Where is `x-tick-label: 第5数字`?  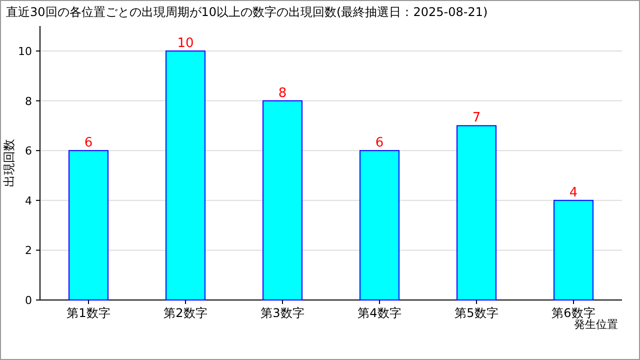
x-tick-label: 第5数字 is located at coordinates (476, 313).